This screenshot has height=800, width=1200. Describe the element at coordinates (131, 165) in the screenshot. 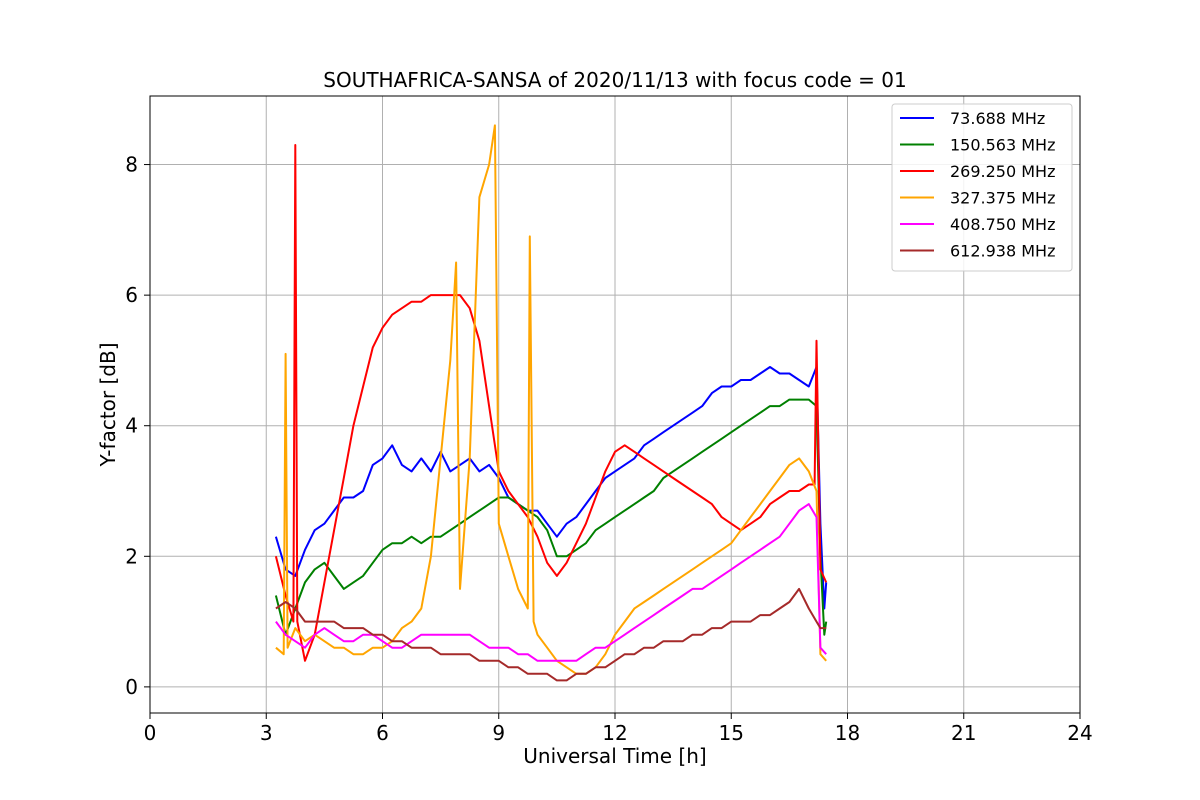

I see `y-tick-label: 8` at that location.